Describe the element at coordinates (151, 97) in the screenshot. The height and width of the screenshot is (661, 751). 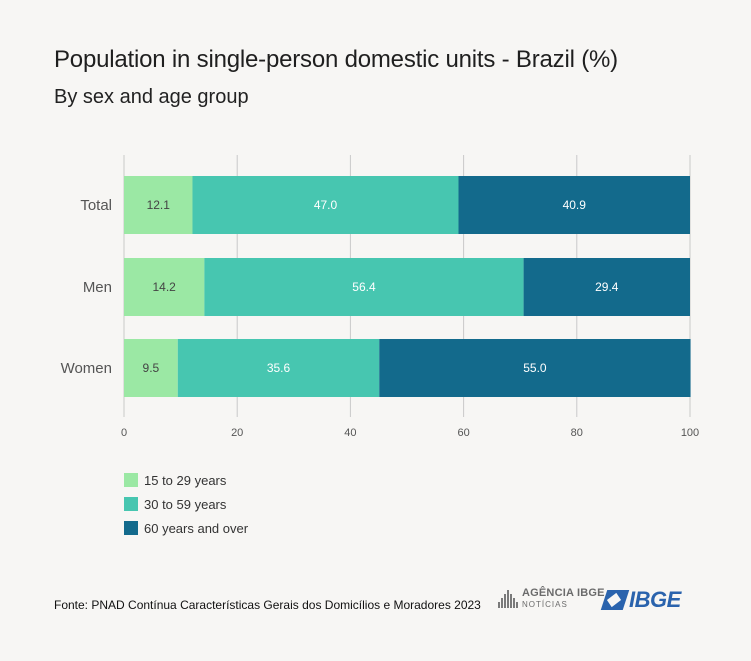
I see `chart-subtitle: By sex and age group` at that location.